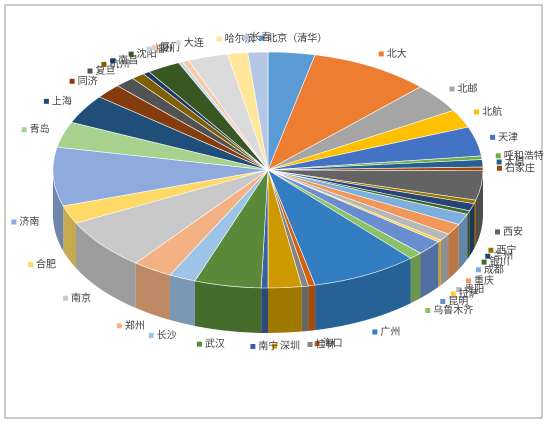 The image size is (549, 430). What do you see at coordinates (81, 297) in the screenshot?
I see `slice-label: 南京` at bounding box center [81, 297].